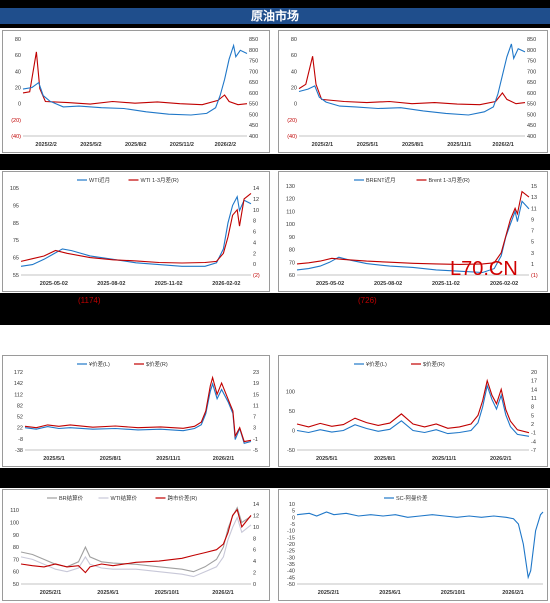 The height and width of the screenshot is (603, 550). I want to click on y-left-tick-label: 60, so click(18, 56).